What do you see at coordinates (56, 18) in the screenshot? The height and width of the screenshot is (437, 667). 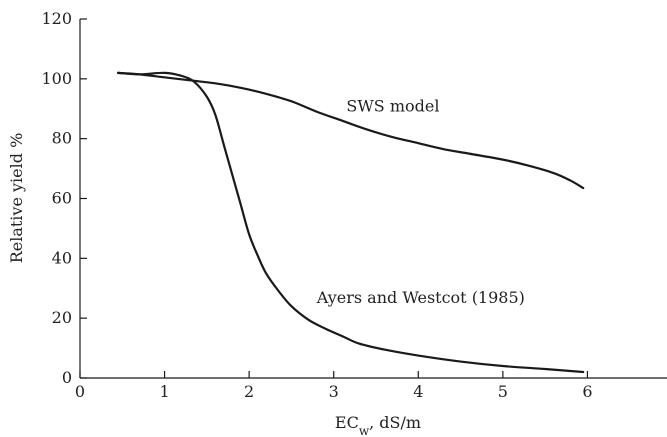 I see `y-tick-label: 120` at bounding box center [56, 18].